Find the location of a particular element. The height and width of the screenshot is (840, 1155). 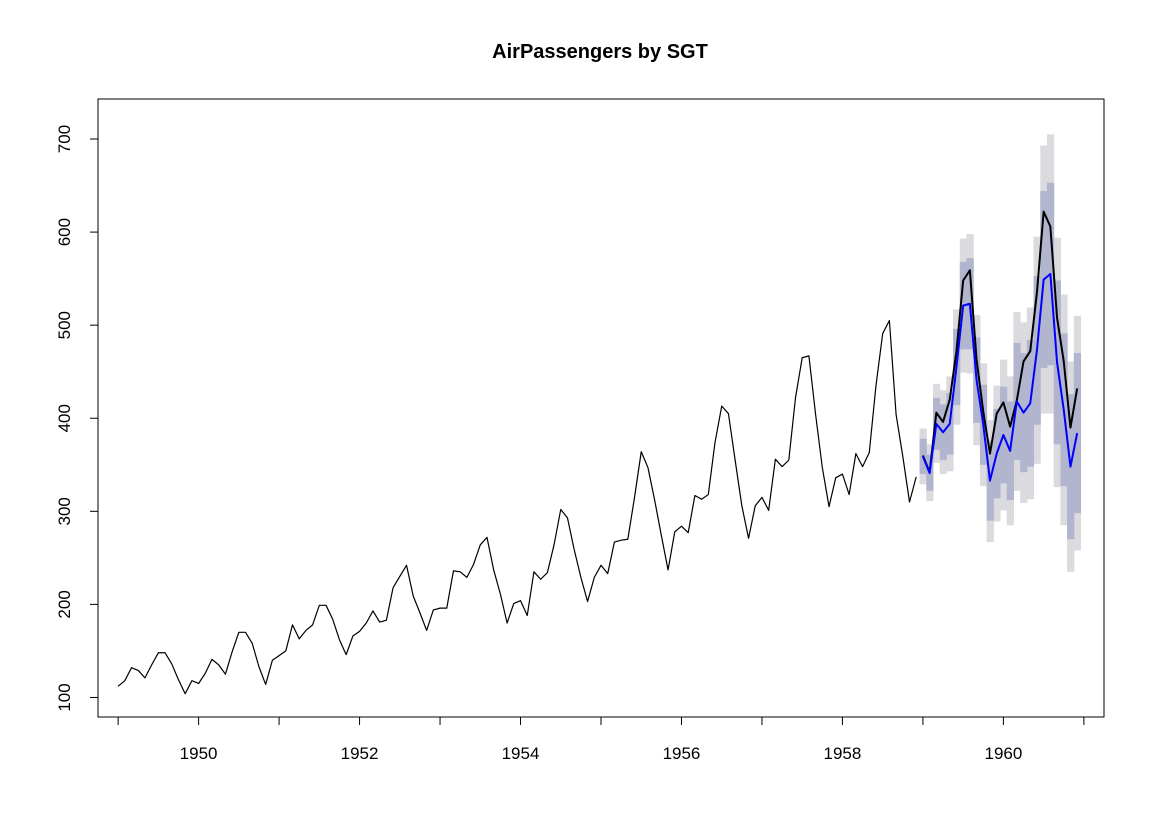

x-tick-label: 1960 is located at coordinates (1003, 753).